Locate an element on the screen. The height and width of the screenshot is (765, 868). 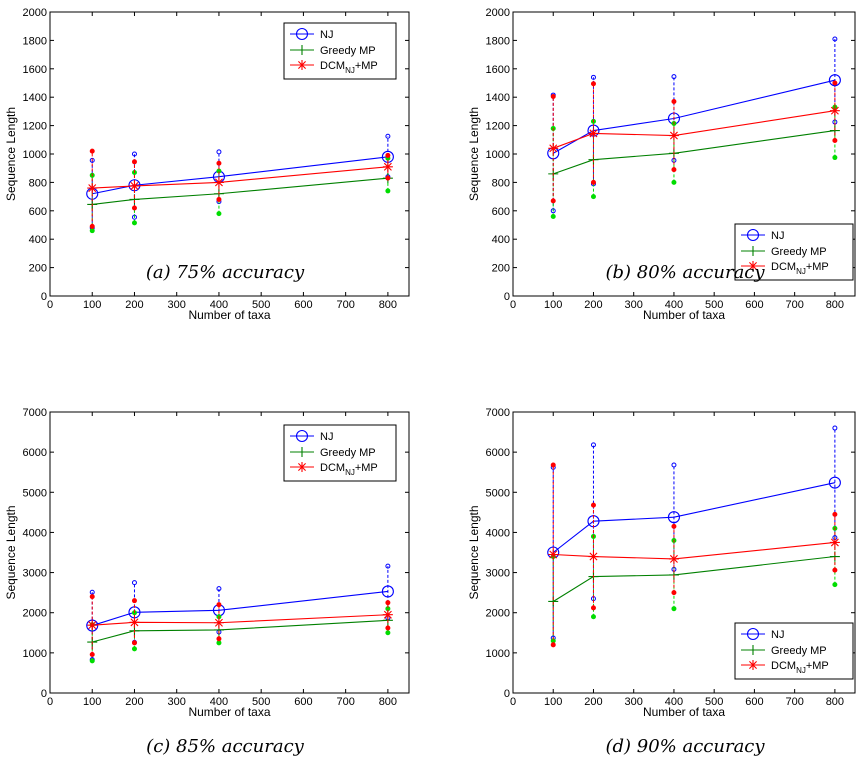
series-greedy is located at coordinates (240, 635).